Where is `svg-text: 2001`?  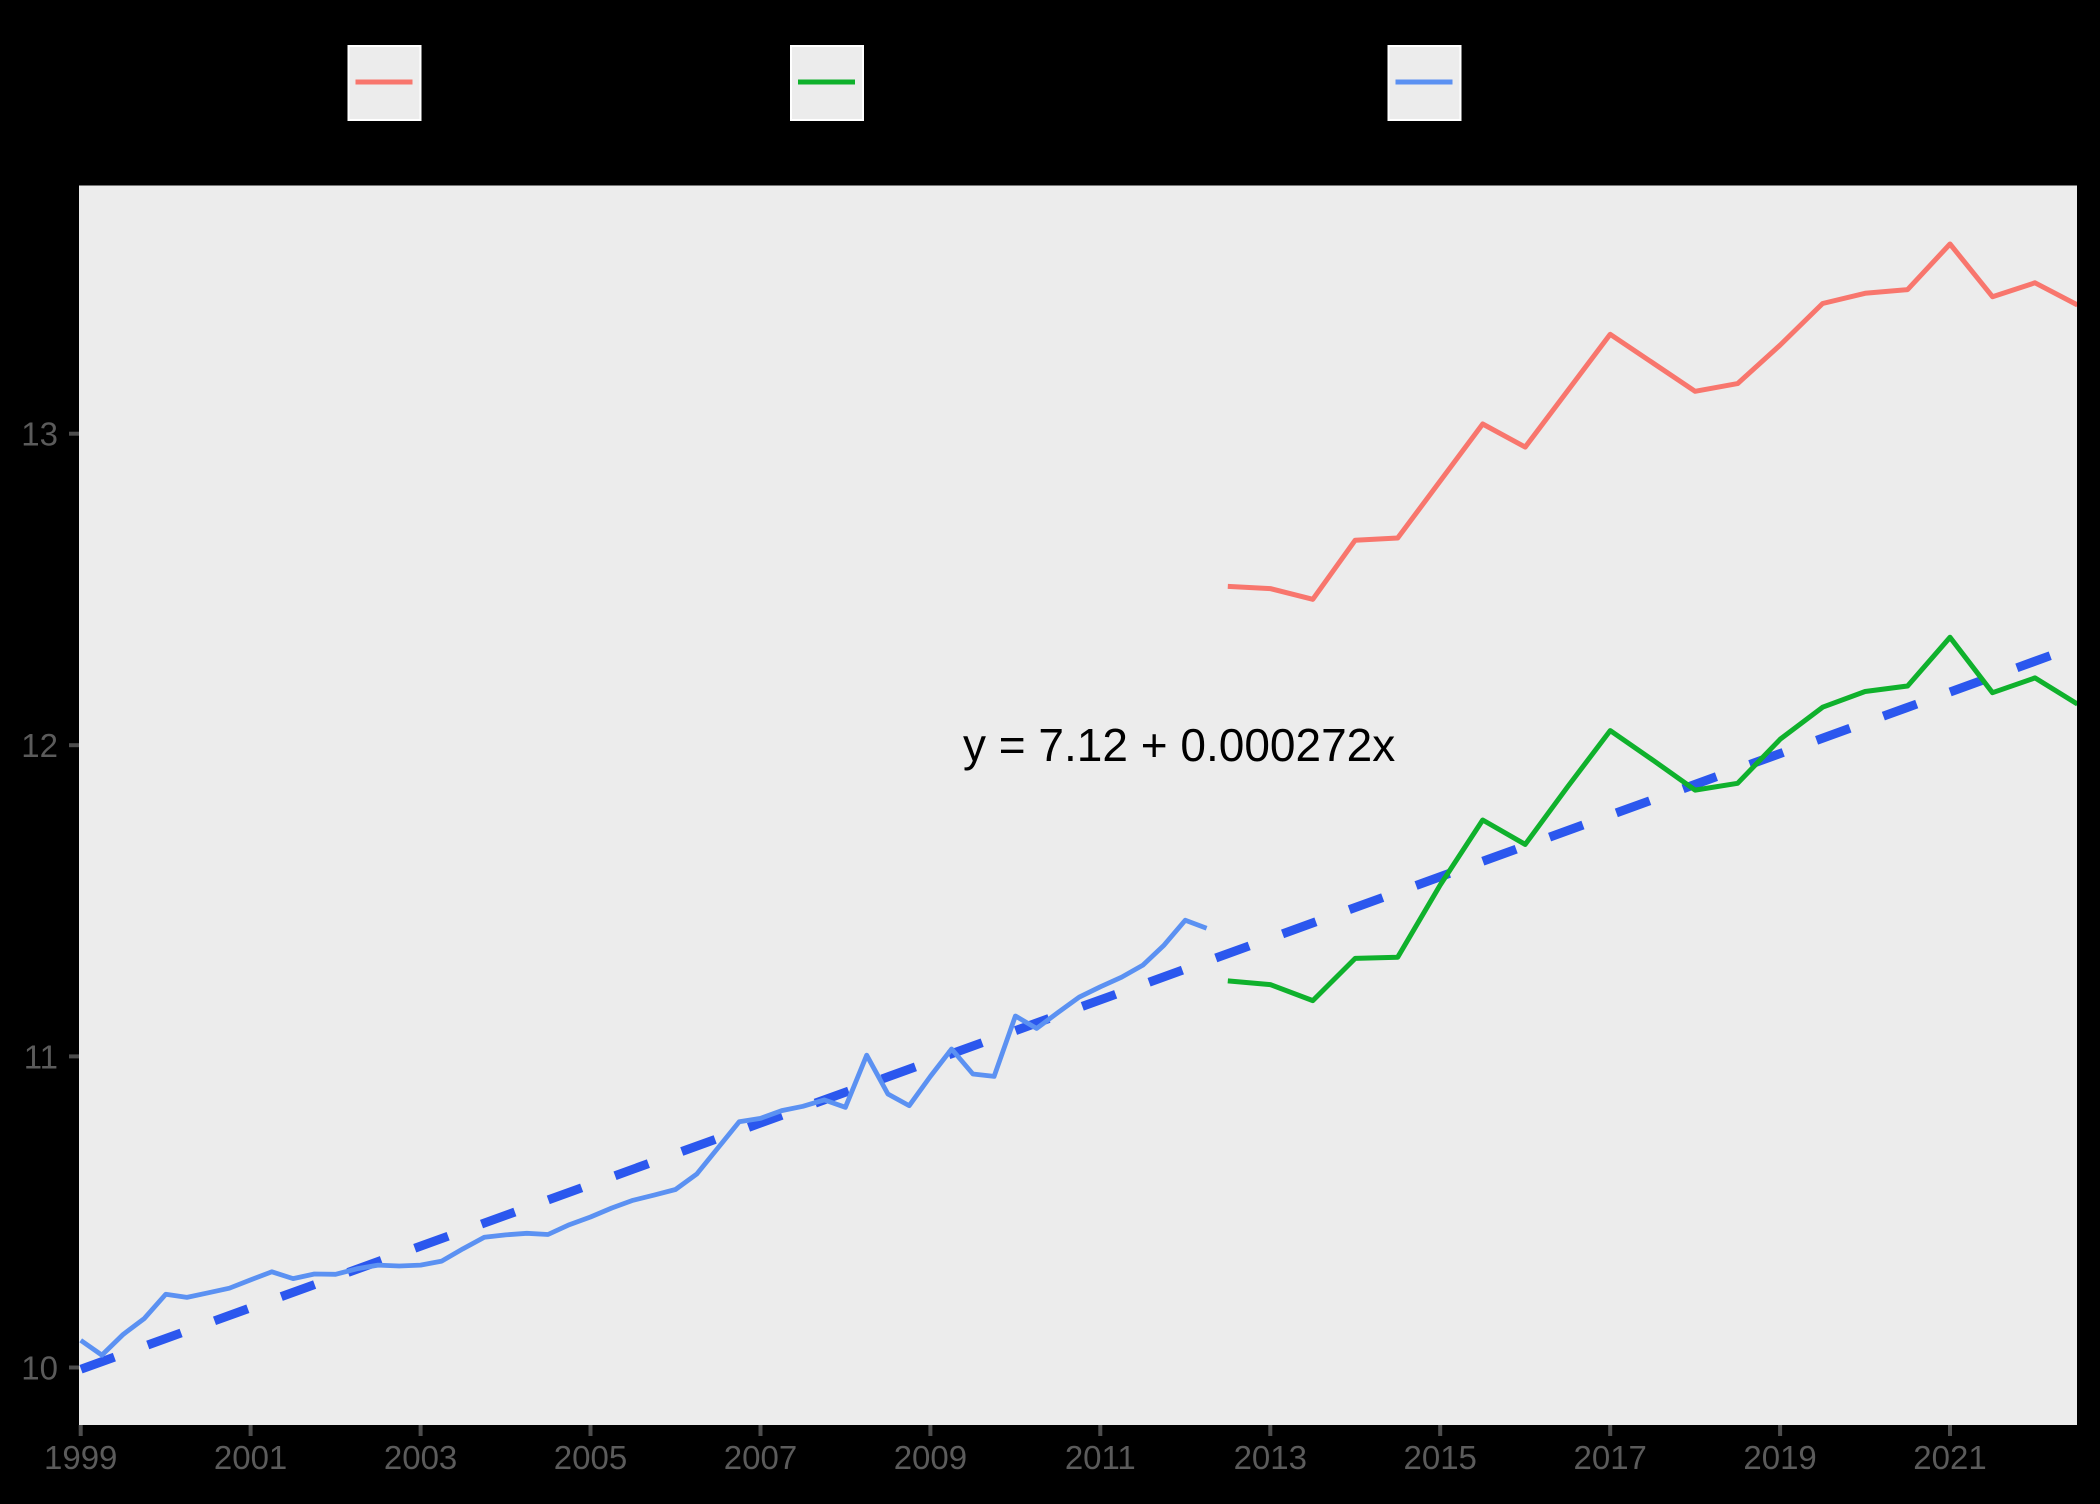
svg-text: 2001 is located at coordinates (250, 1457).